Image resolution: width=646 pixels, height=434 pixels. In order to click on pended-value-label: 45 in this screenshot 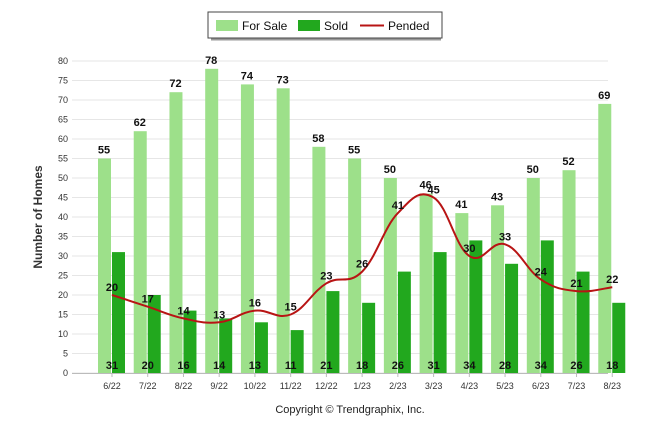, I will do `click(433, 191)`.